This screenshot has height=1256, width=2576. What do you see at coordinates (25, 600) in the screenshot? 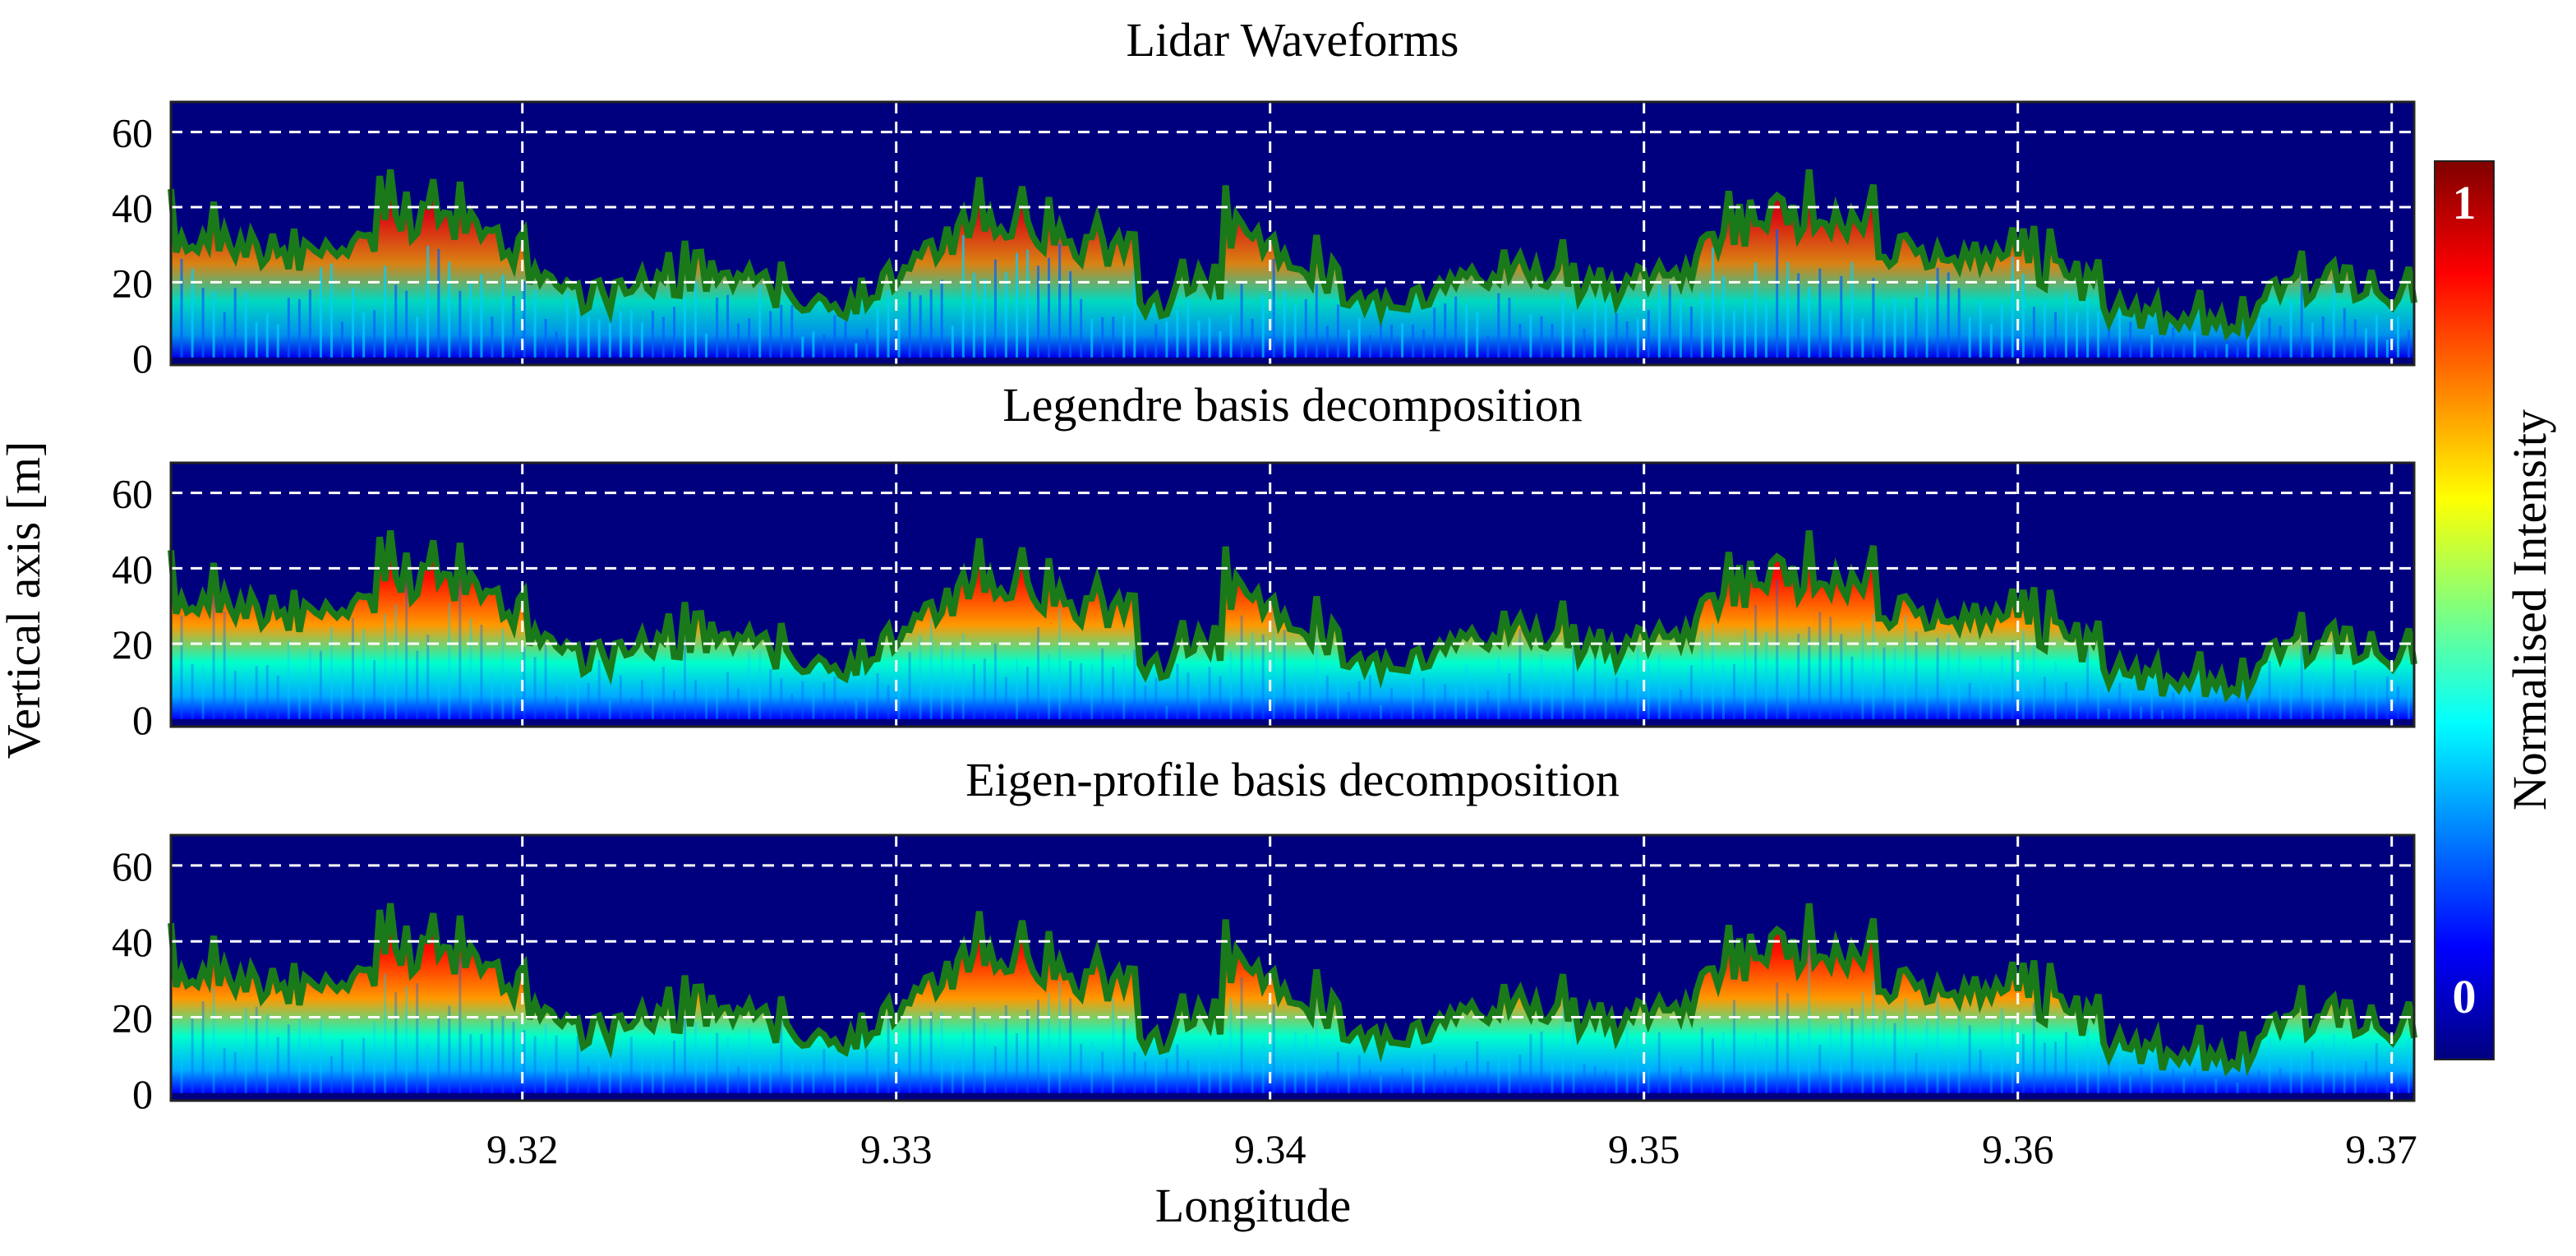
I see `shared-ylabel: Vertical axis [m]` at bounding box center [25, 600].